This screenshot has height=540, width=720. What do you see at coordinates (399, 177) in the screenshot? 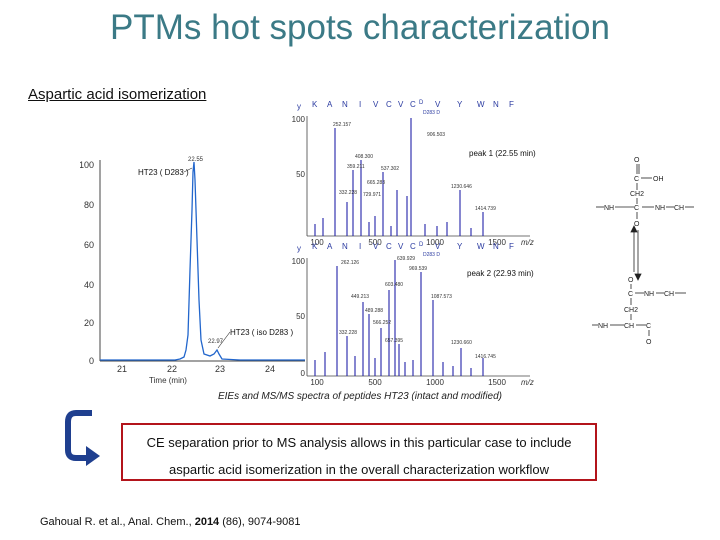
I see `spectrum1-peaks` at bounding box center [399, 177].